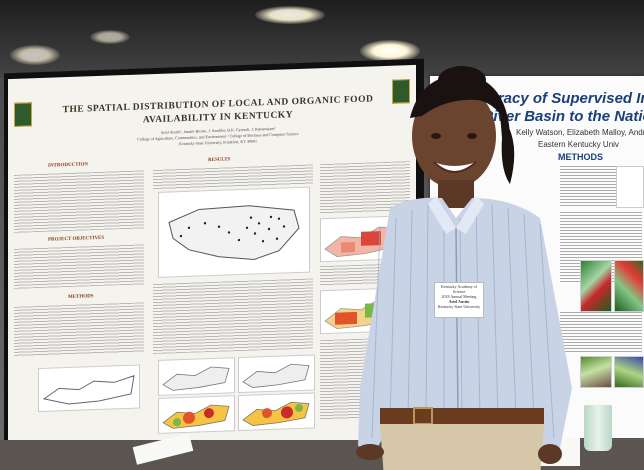  What do you see at coordinates (68, 165) in the screenshot?
I see `section-introduction: INTRODUCTION` at bounding box center [68, 165].